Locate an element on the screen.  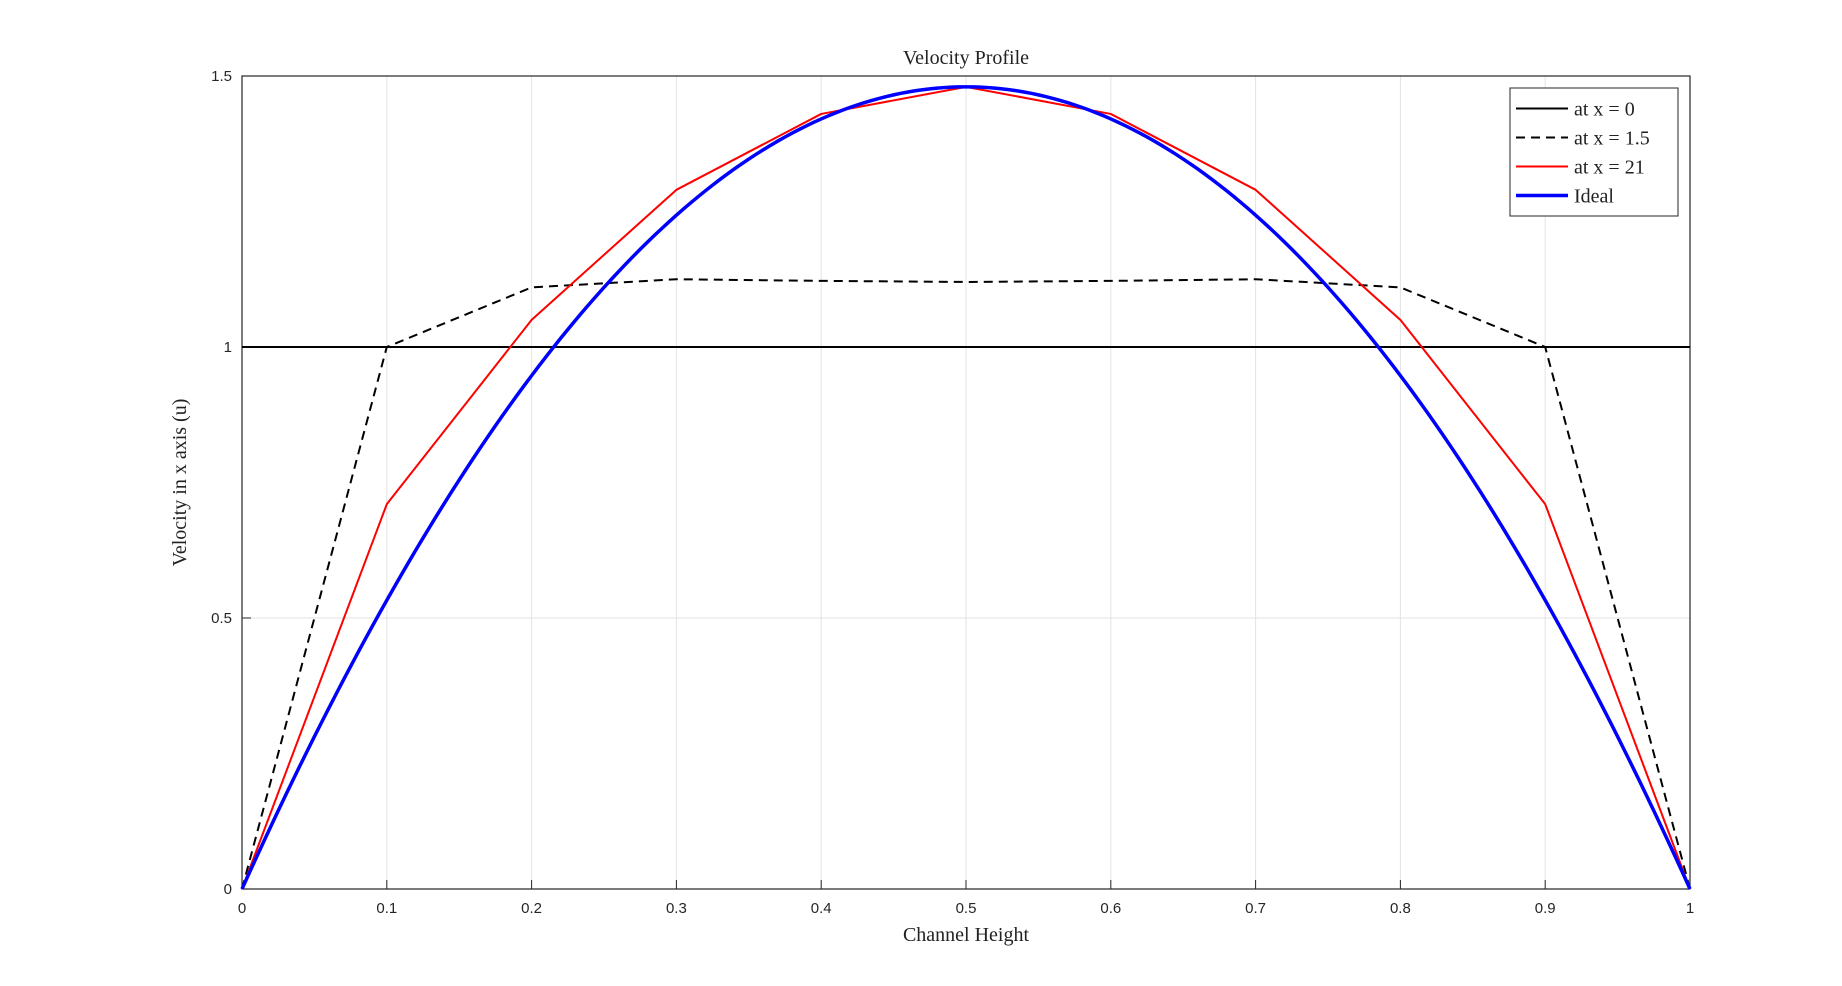
y-tick-label: 1 is located at coordinates (228, 347).